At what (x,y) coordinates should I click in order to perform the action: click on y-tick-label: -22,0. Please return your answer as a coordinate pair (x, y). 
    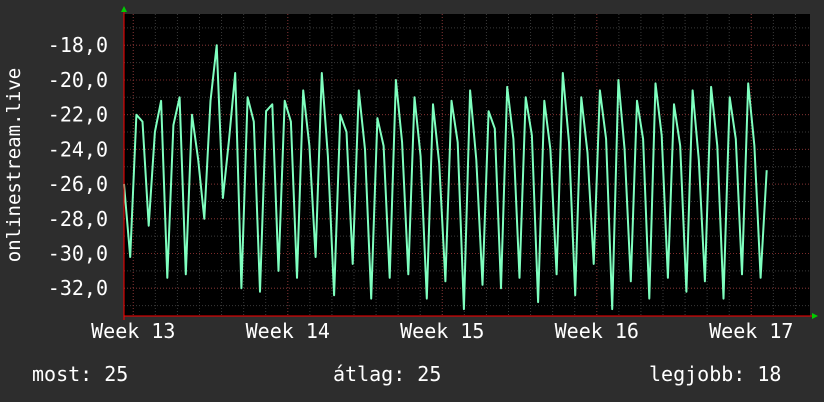
    Looking at the image, I should click on (78, 115).